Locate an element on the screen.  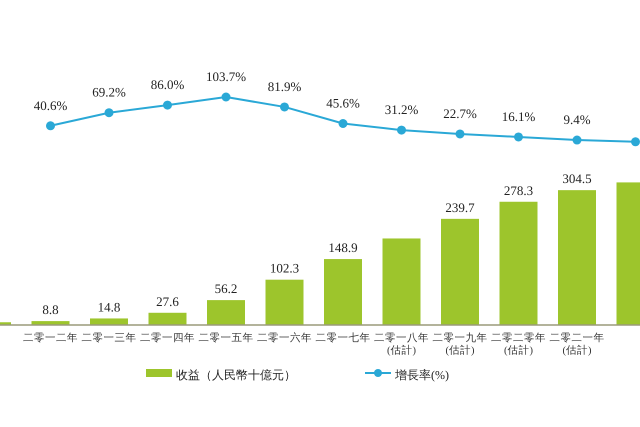
data-label: 239.7 is located at coordinates (460, 207).